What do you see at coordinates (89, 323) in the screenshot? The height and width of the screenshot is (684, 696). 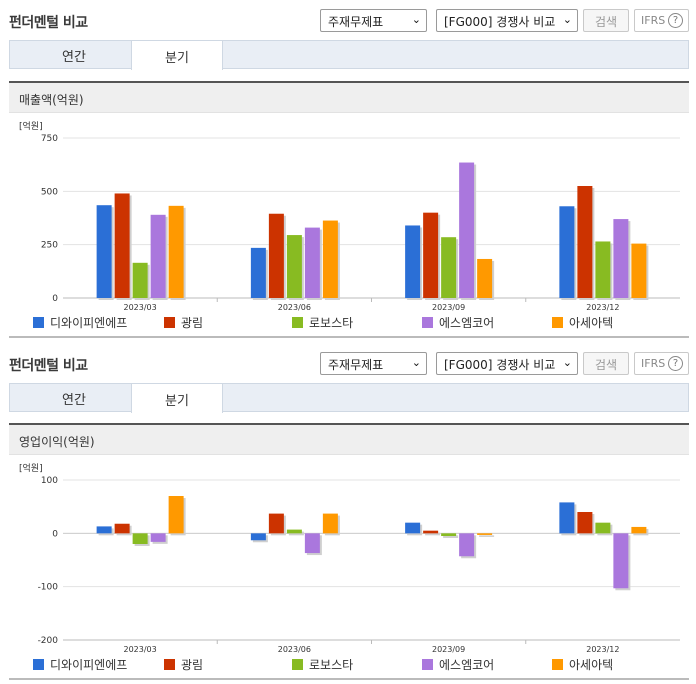 I see `legend-label: 디와이피엔에프` at bounding box center [89, 323].